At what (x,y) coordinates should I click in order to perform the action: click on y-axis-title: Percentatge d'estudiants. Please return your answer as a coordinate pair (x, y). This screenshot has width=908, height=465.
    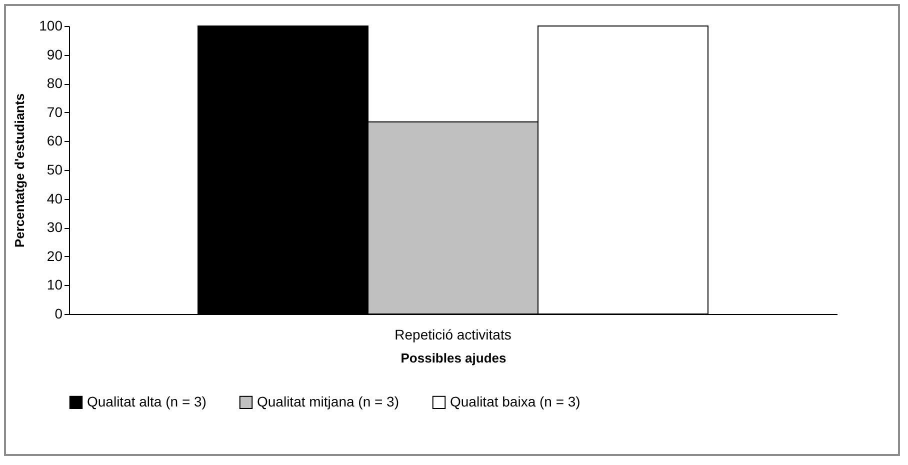
    Looking at the image, I should click on (20, 170).